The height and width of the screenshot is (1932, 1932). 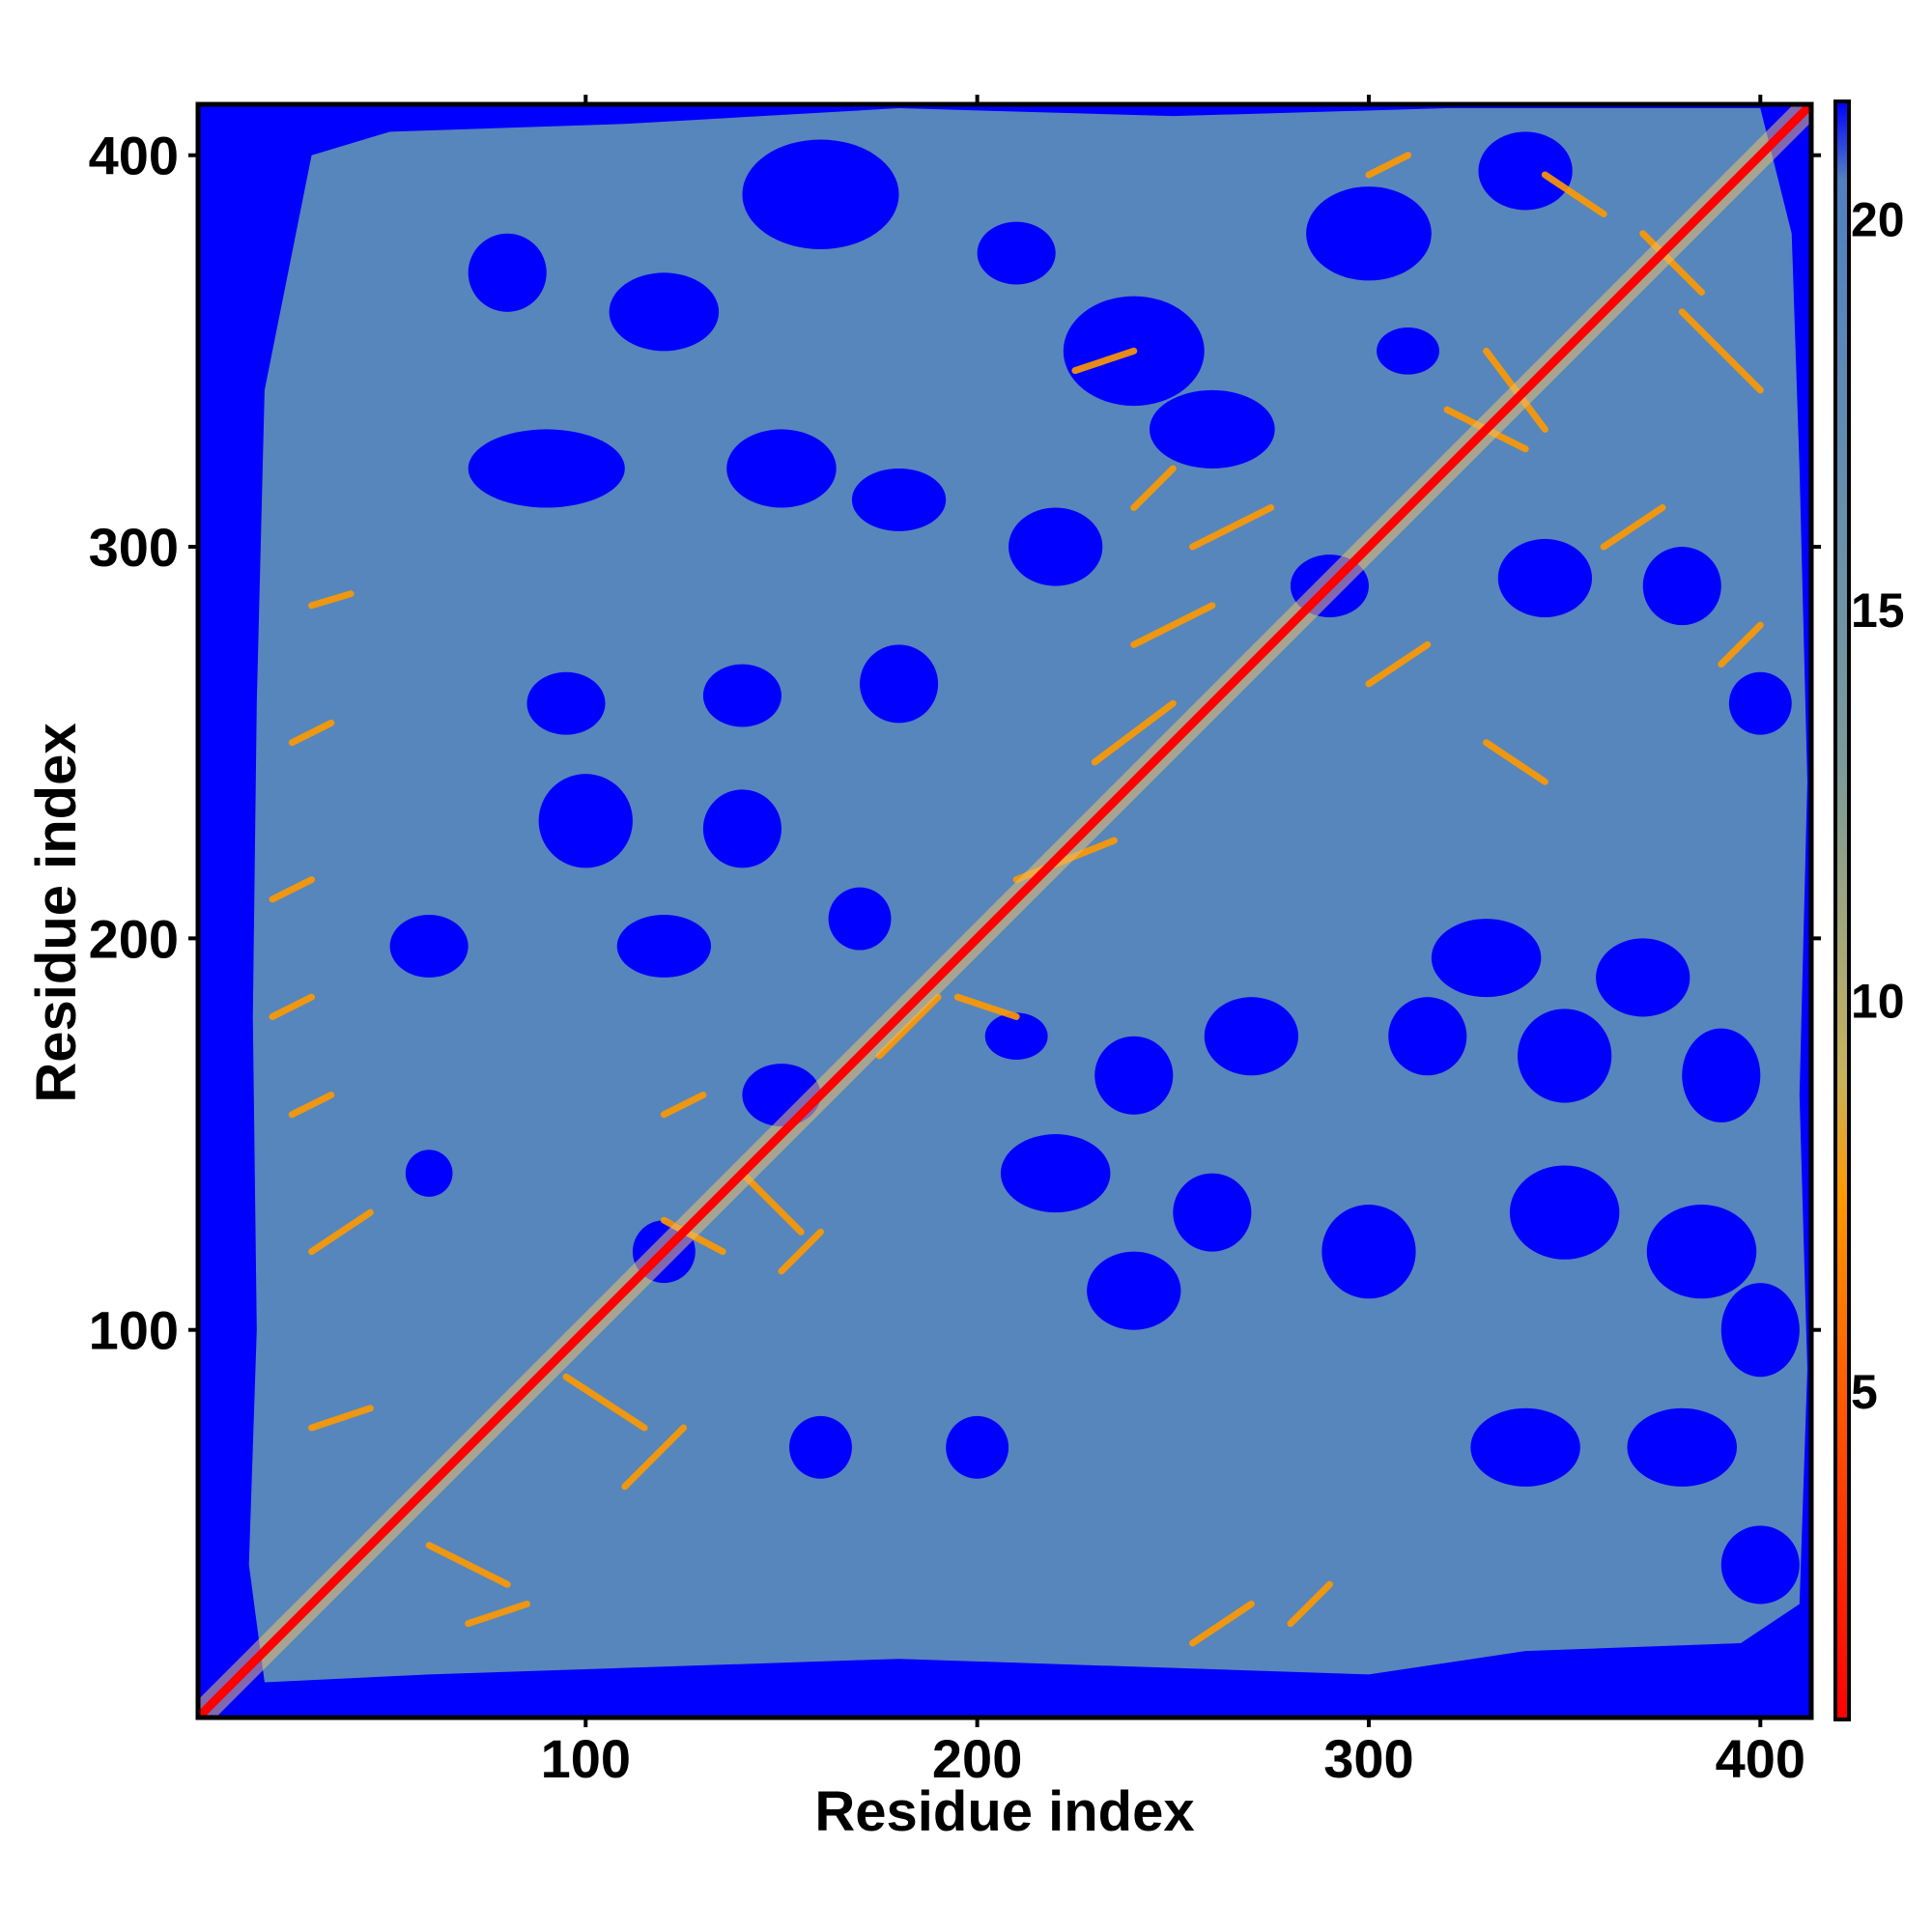 What do you see at coordinates (56, 912) in the screenshot?
I see `y-axis-title: Residue index` at bounding box center [56, 912].